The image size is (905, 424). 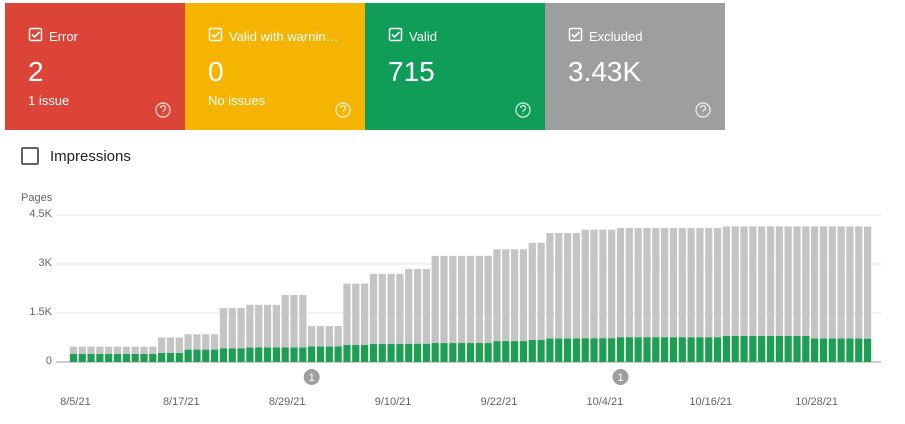 What do you see at coordinates (90, 156) in the screenshot?
I see `impressions-label: Impressions` at bounding box center [90, 156].